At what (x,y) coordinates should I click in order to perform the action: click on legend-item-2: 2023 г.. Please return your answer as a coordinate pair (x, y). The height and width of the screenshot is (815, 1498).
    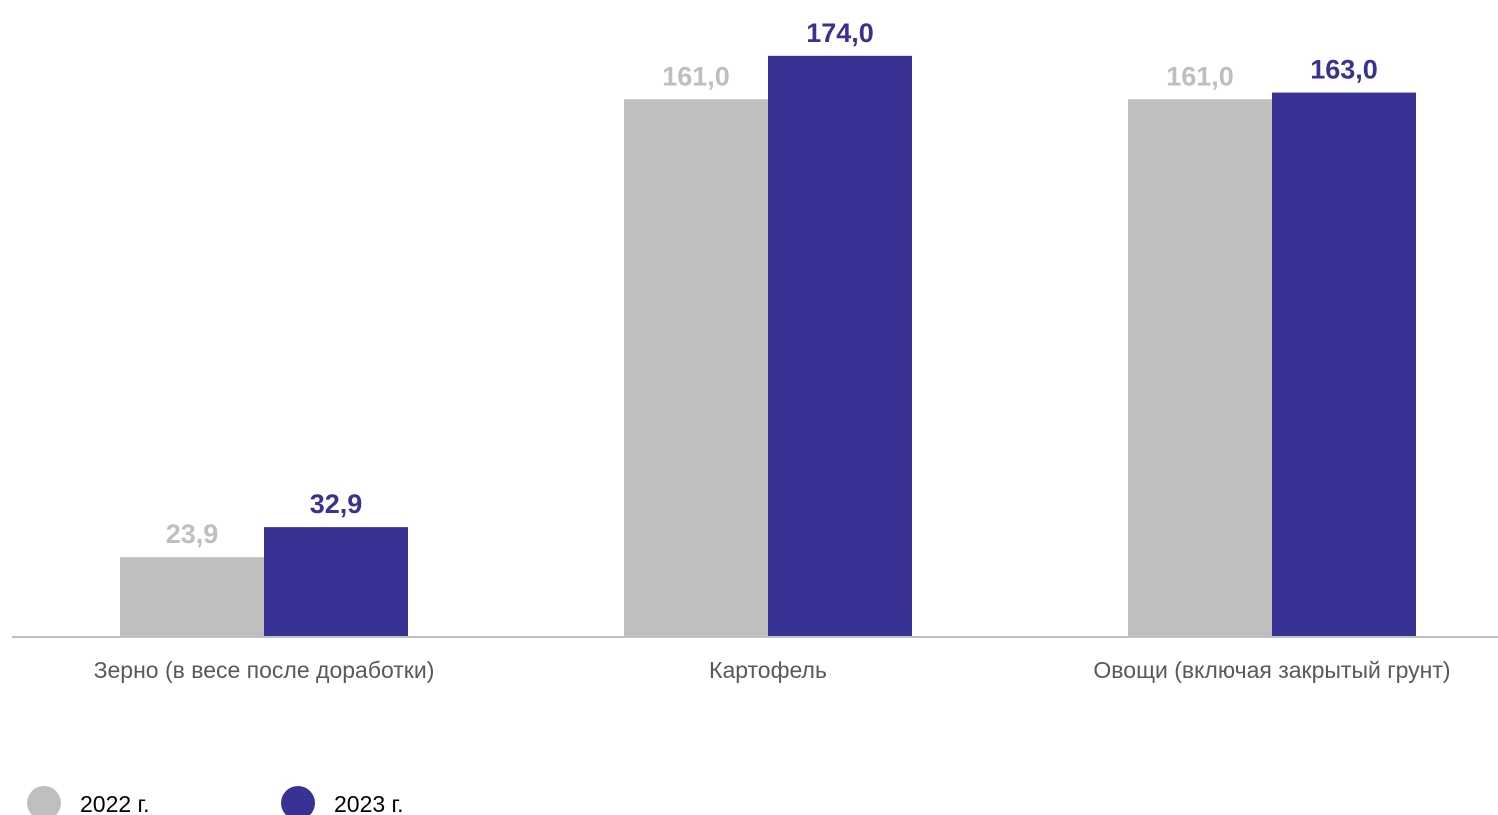
    Looking at the image, I should click on (342, 800).